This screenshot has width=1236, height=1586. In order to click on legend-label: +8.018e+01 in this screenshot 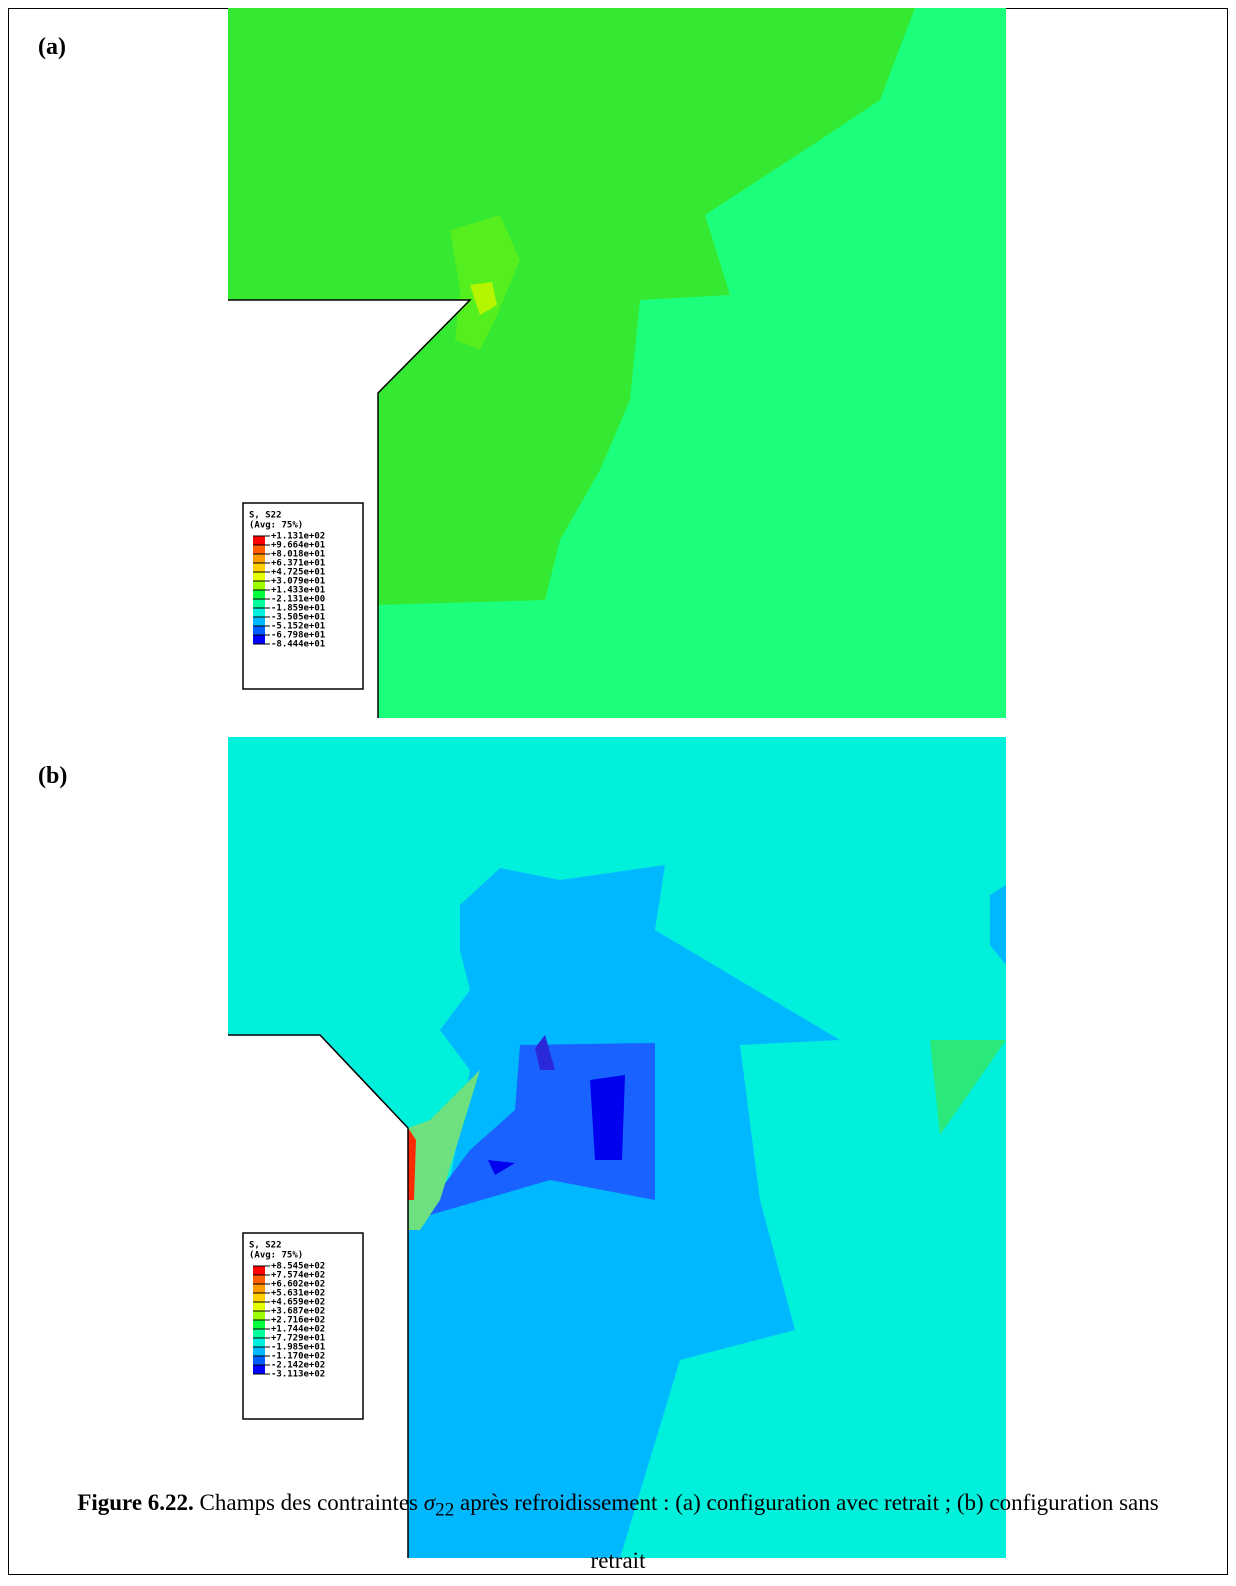, I will do `click(298, 555)`.